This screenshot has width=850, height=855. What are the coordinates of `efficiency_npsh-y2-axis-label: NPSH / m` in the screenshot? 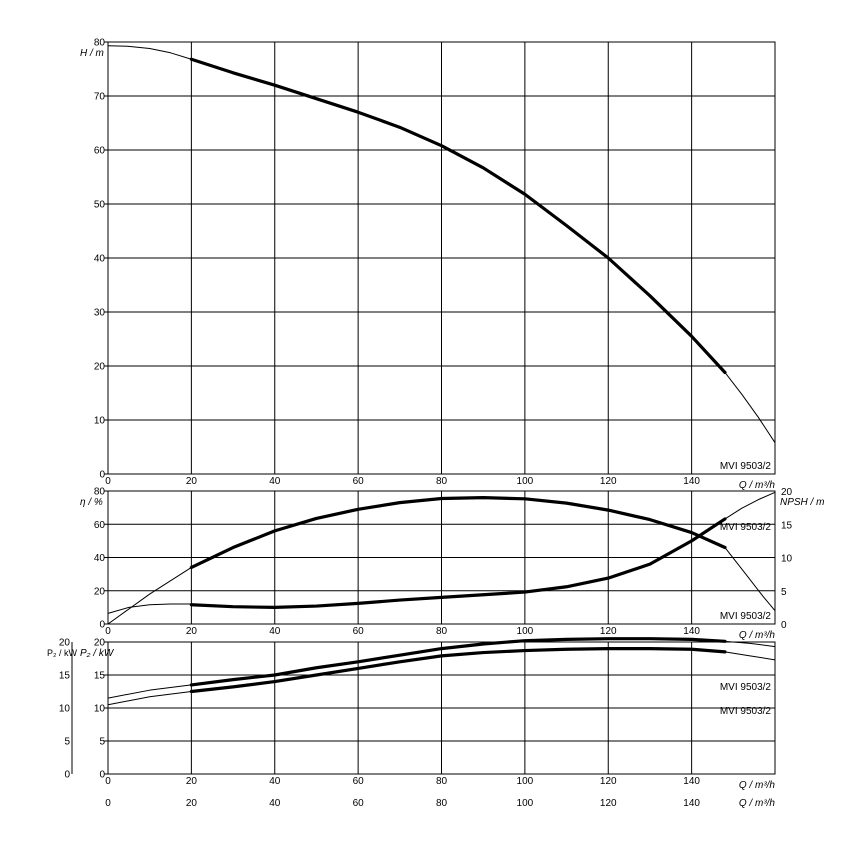 It's located at (802, 502).